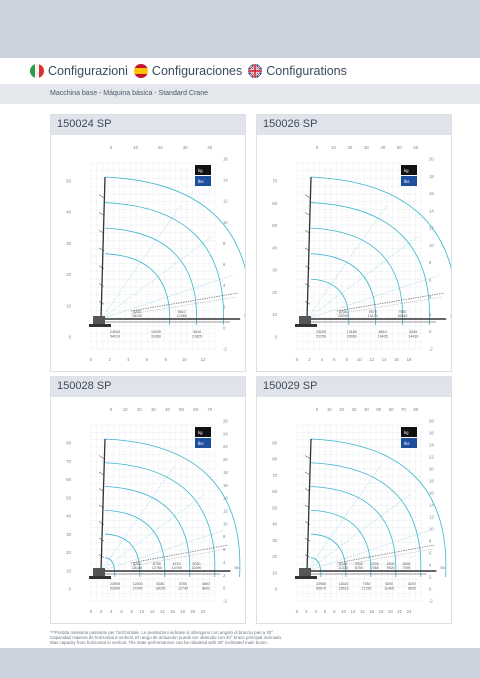 The image size is (480, 678). I want to click on scale-tick-label: 20, so click(225, 459).